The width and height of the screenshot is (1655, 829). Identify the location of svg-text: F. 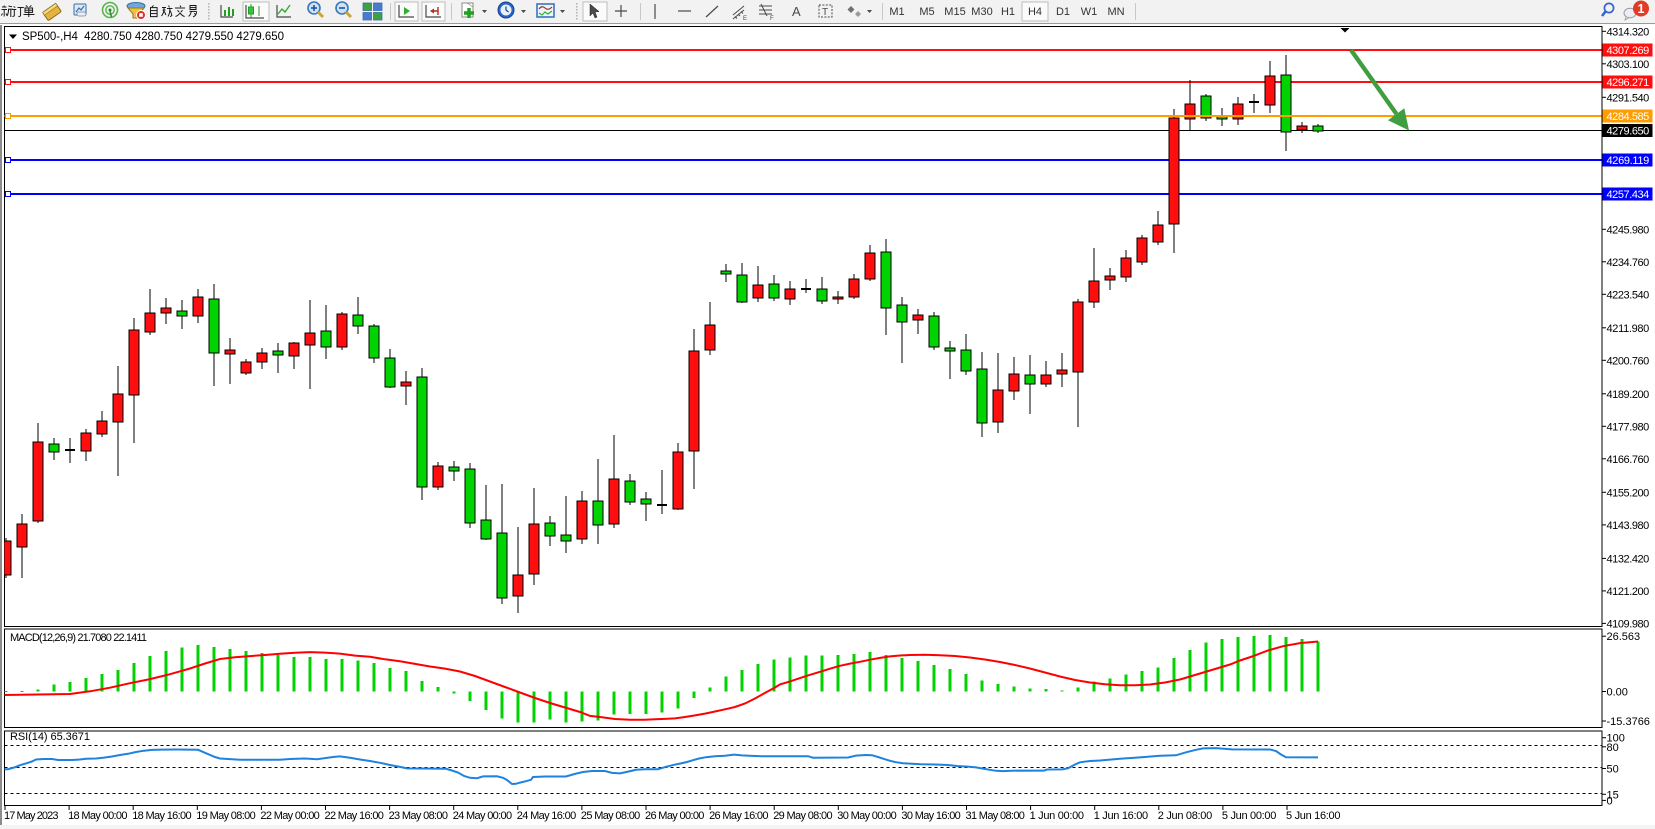
(772, 19).